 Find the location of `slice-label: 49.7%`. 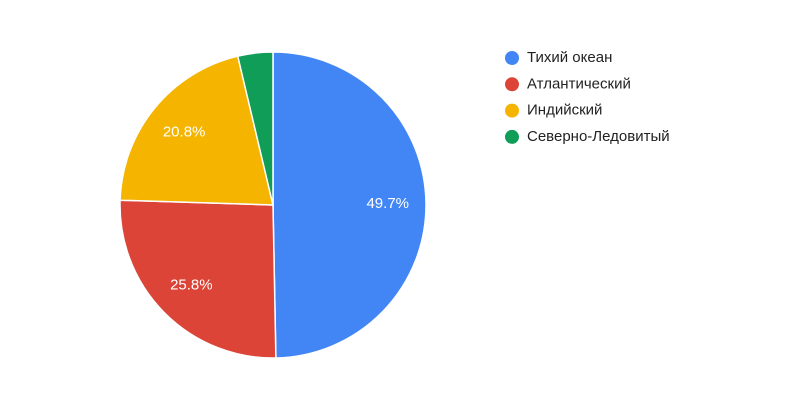

slice-label: 49.7% is located at coordinates (387, 203).